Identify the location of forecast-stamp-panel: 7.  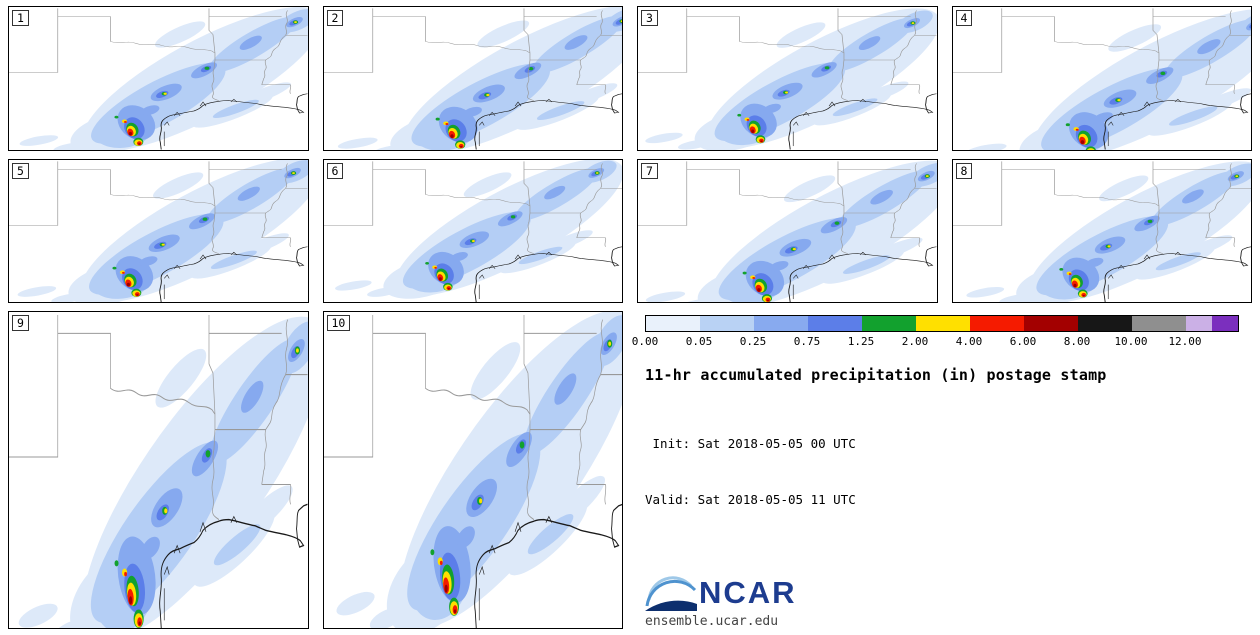
(787, 230).